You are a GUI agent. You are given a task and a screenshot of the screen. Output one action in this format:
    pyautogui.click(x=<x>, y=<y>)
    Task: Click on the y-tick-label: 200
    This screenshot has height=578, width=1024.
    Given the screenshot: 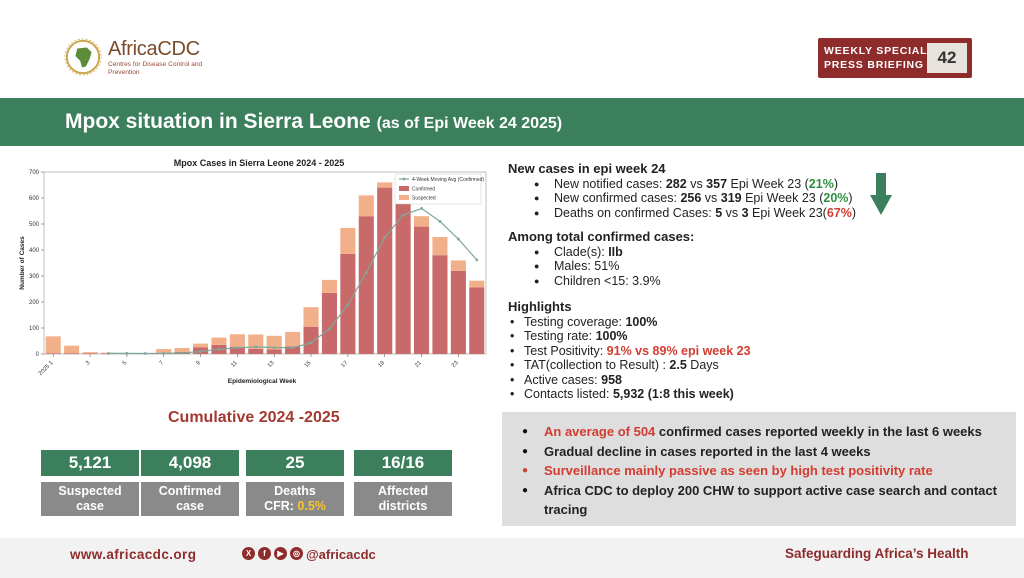 What is the action you would take?
    pyautogui.click(x=34, y=303)
    